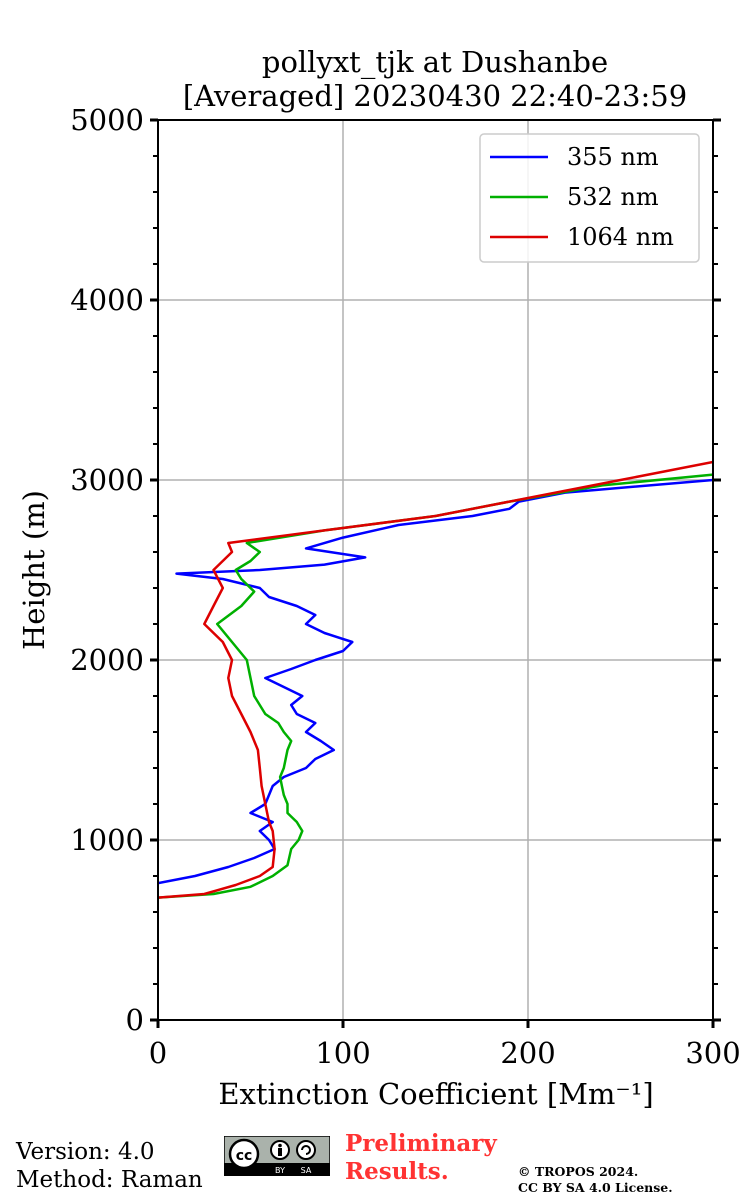 This screenshot has height=1200, width=750. What do you see at coordinates (109, 1180) in the screenshot?
I see `method-text: Method: Raman` at bounding box center [109, 1180].